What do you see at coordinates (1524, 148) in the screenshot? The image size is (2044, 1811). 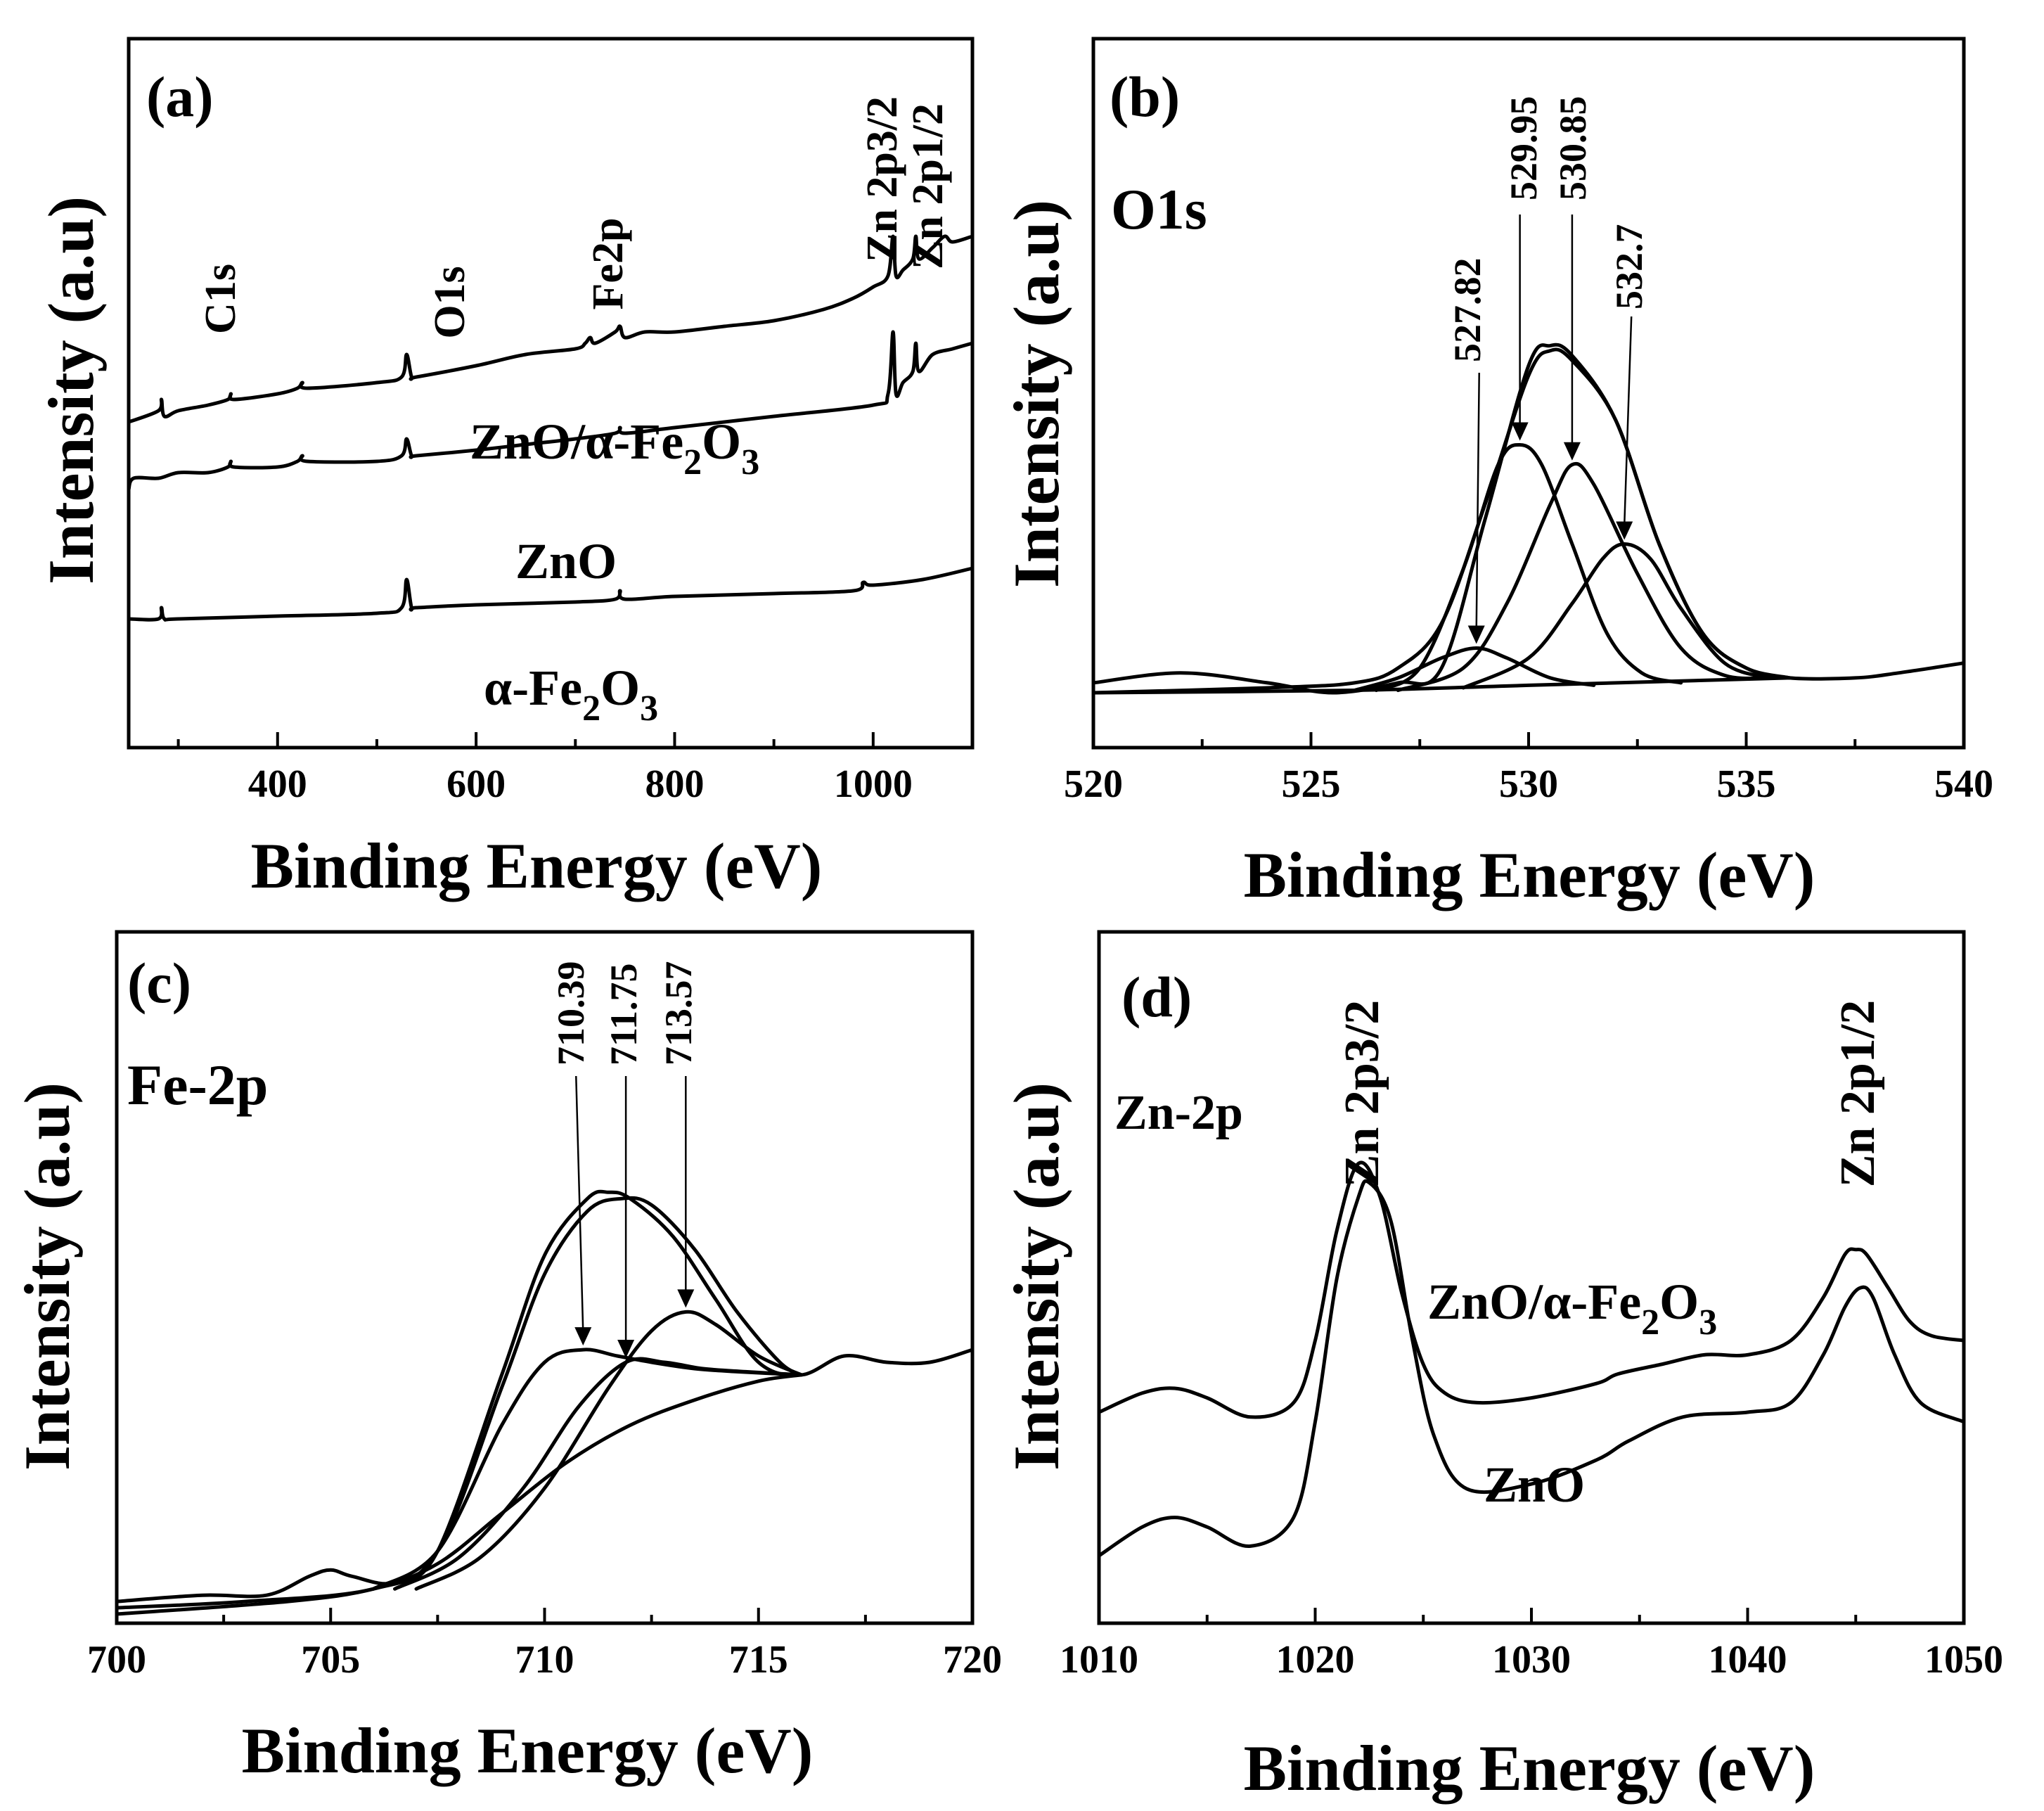 I see `peak-label-529-95: 529.95` at bounding box center [1524, 148].